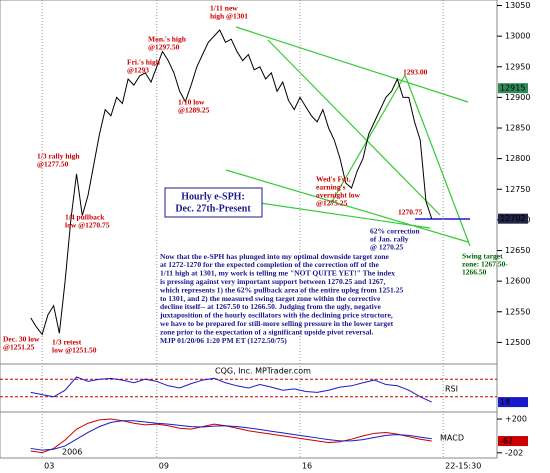 The height and width of the screenshot is (473, 550). Describe the element at coordinates (72, 452) in the screenshot. I see `x-year-label: 2006` at that location.